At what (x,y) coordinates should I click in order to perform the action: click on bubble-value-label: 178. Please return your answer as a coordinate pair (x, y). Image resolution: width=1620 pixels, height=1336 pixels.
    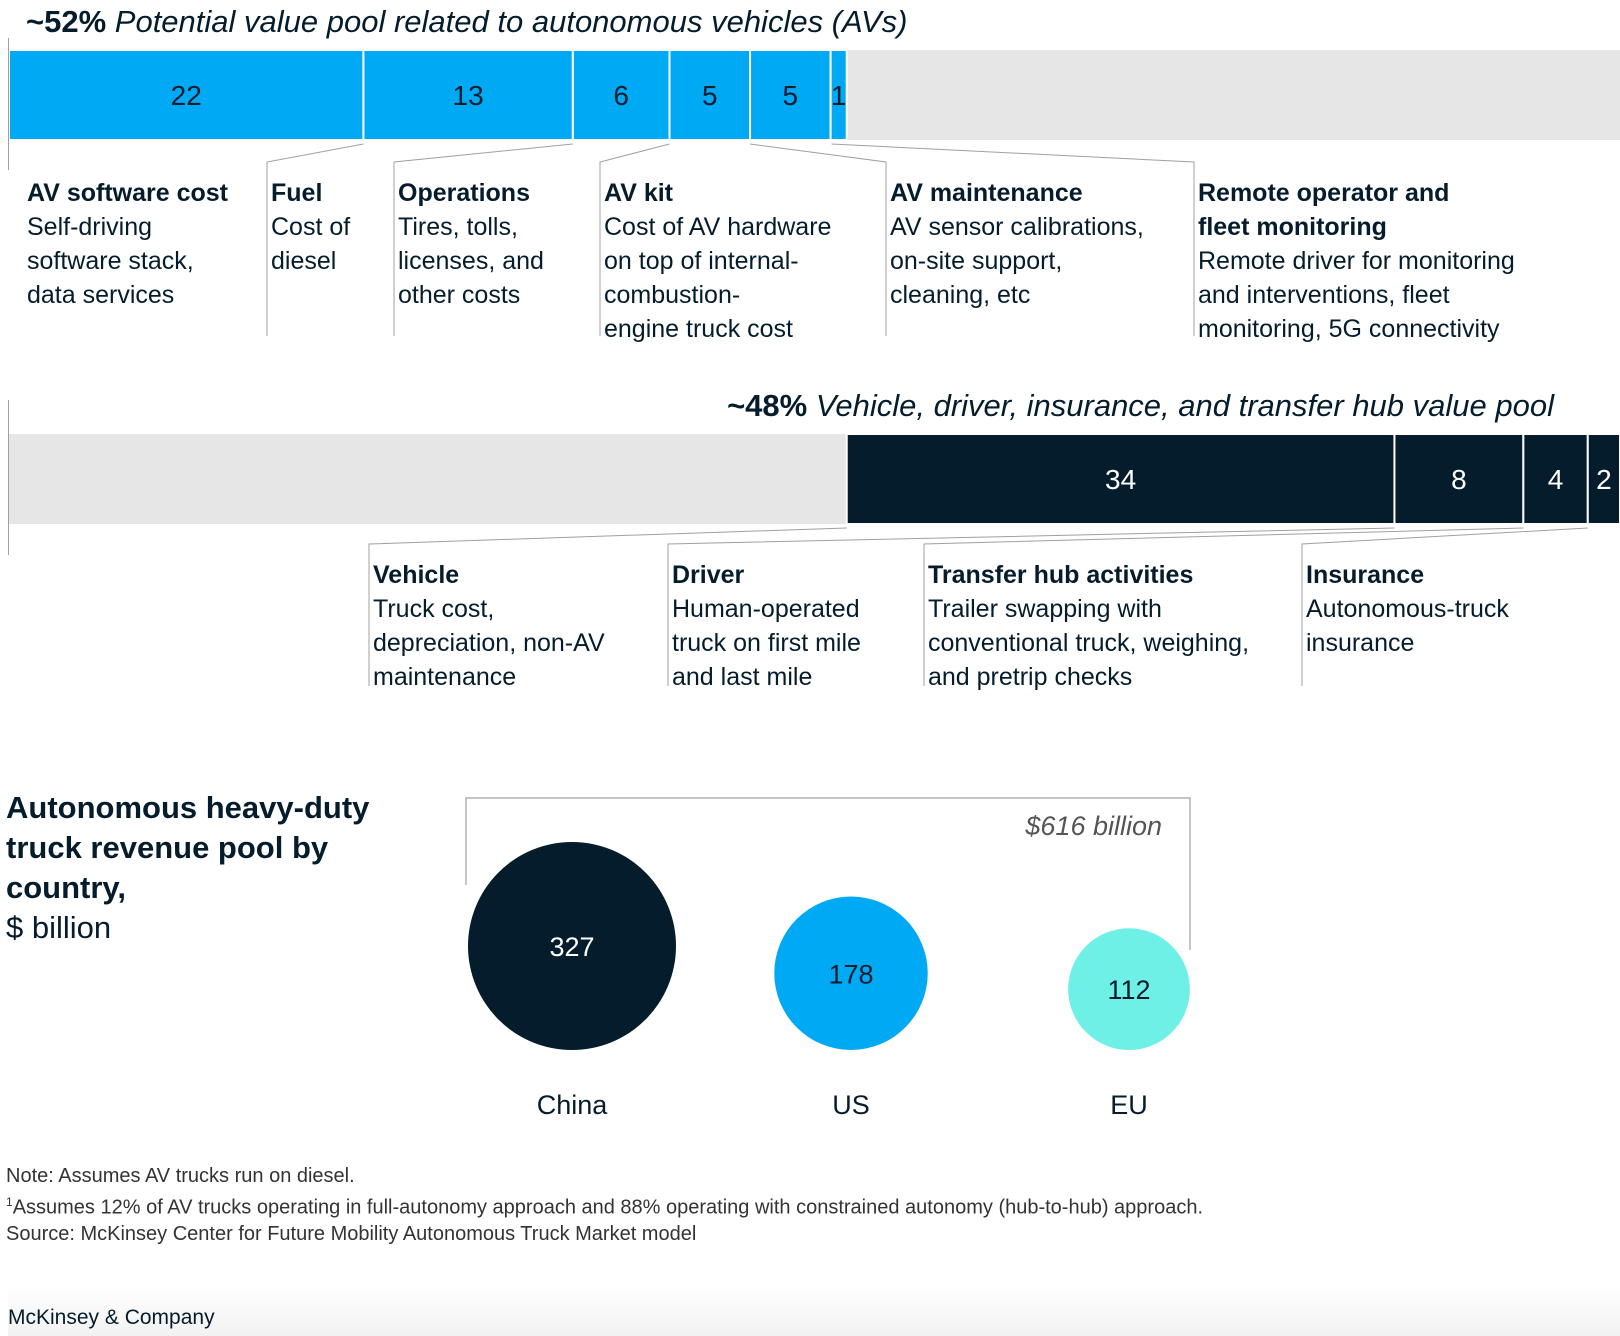
    Looking at the image, I should click on (850, 974).